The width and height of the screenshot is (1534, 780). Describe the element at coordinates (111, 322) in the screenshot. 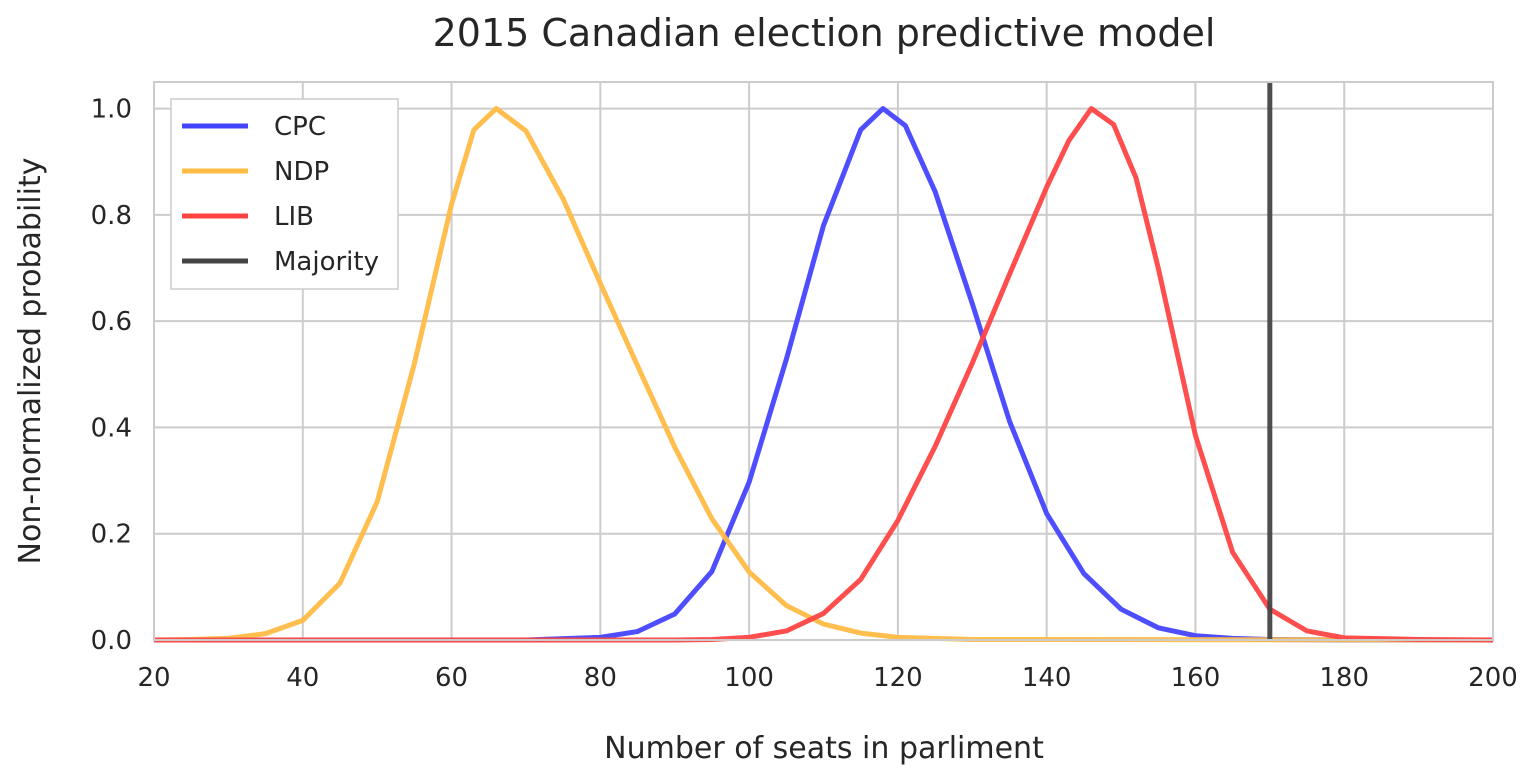

I see `y-tick-label: 0.6` at that location.